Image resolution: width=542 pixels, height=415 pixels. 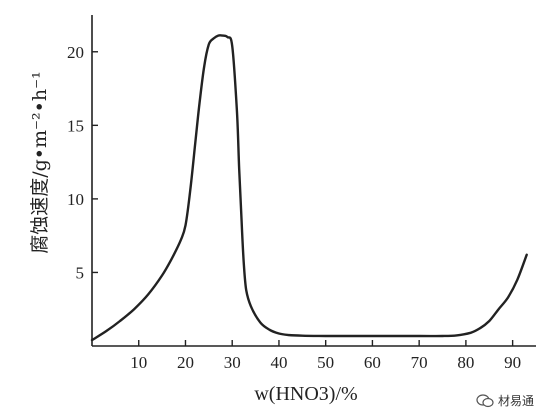 I want to click on y-tick-label: 20, so click(x=75, y=52).